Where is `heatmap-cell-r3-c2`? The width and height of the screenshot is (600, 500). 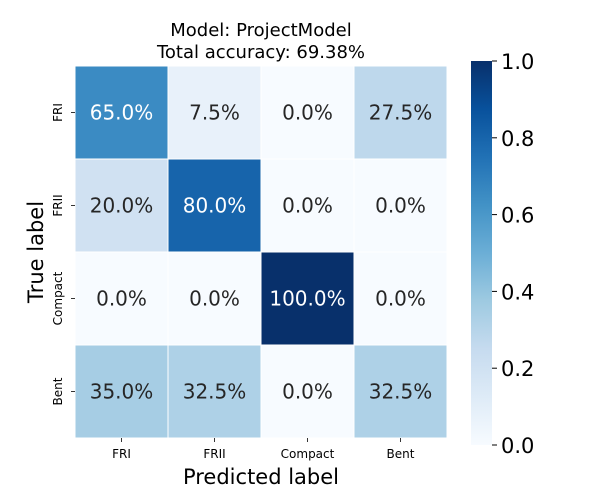
heatmap-cell-r3-c2 is located at coordinates (307, 391).